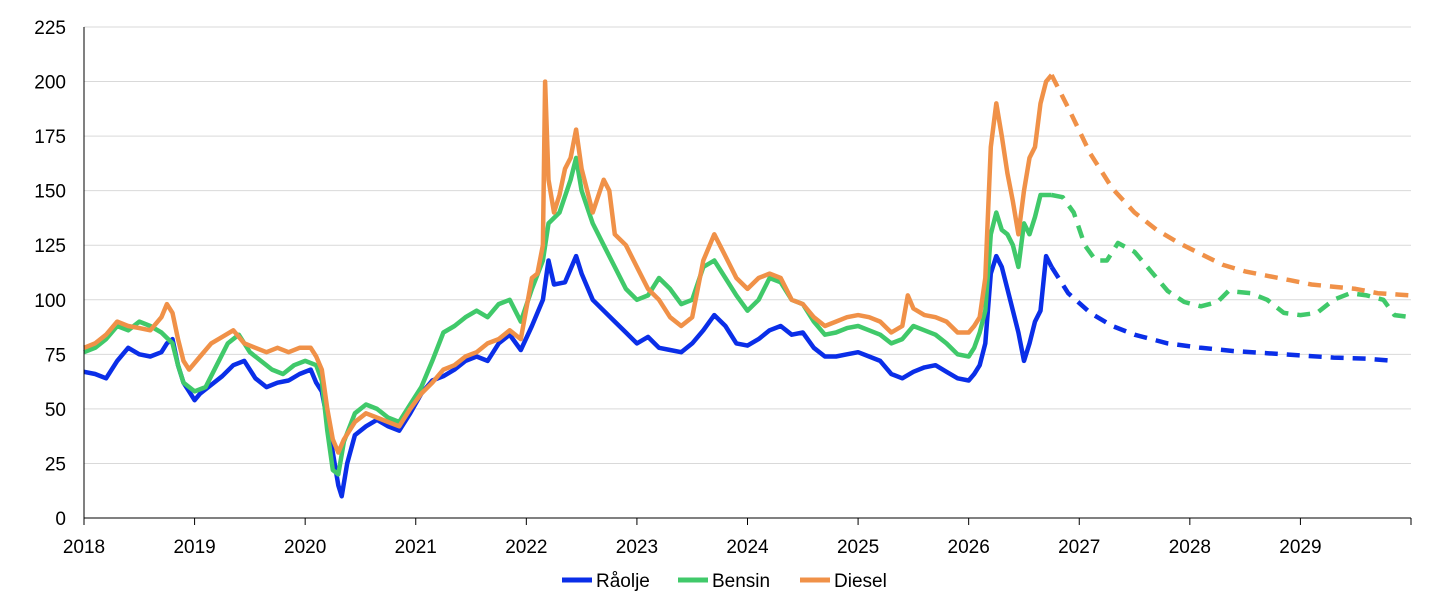 The height and width of the screenshot is (614, 1445). I want to click on legend: Råolje Bensin Diesel, so click(724, 581).